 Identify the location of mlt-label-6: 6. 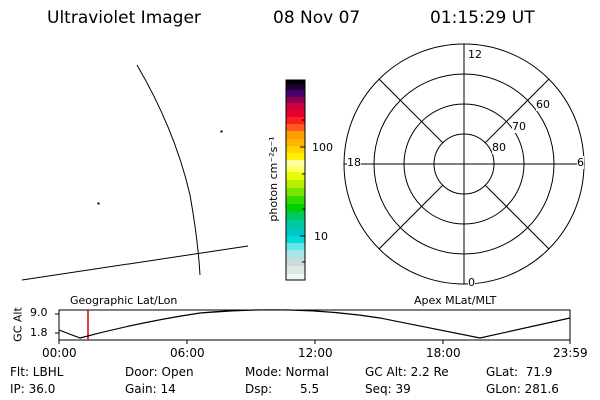
(580, 162).